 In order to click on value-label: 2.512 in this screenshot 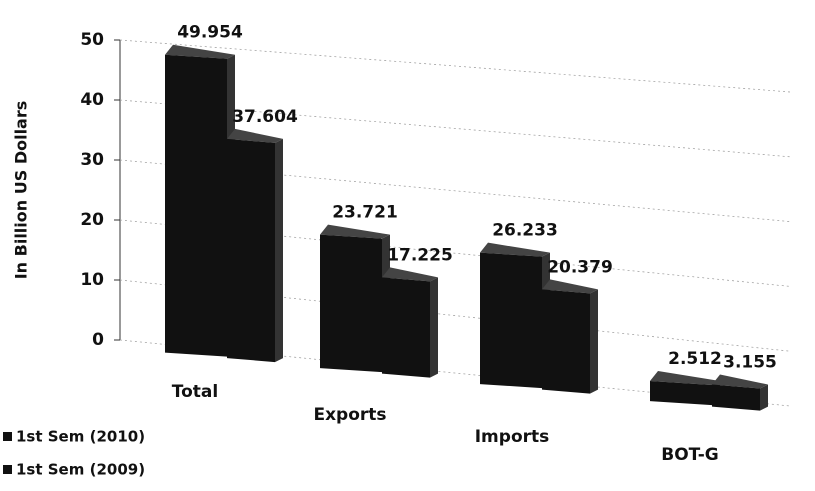, I will do `click(695, 359)`.